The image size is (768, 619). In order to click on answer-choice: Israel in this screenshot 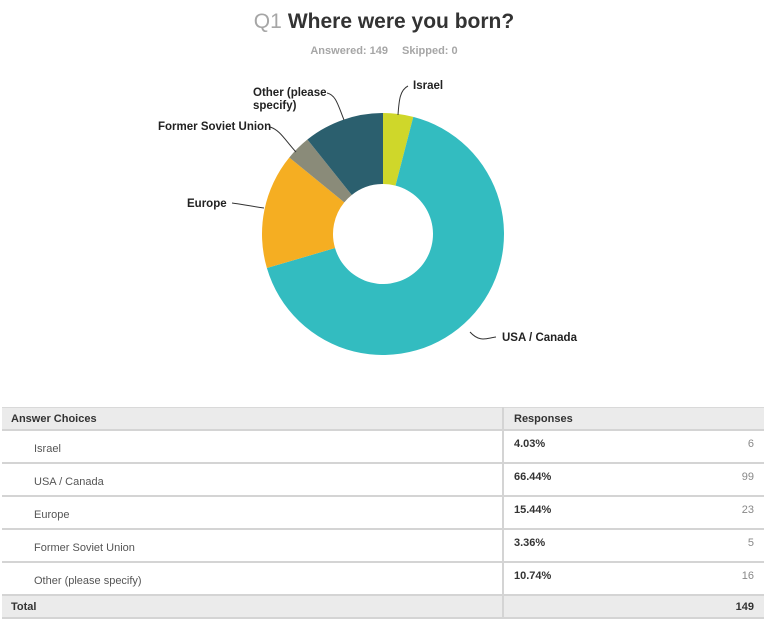, I will do `click(252, 447)`.